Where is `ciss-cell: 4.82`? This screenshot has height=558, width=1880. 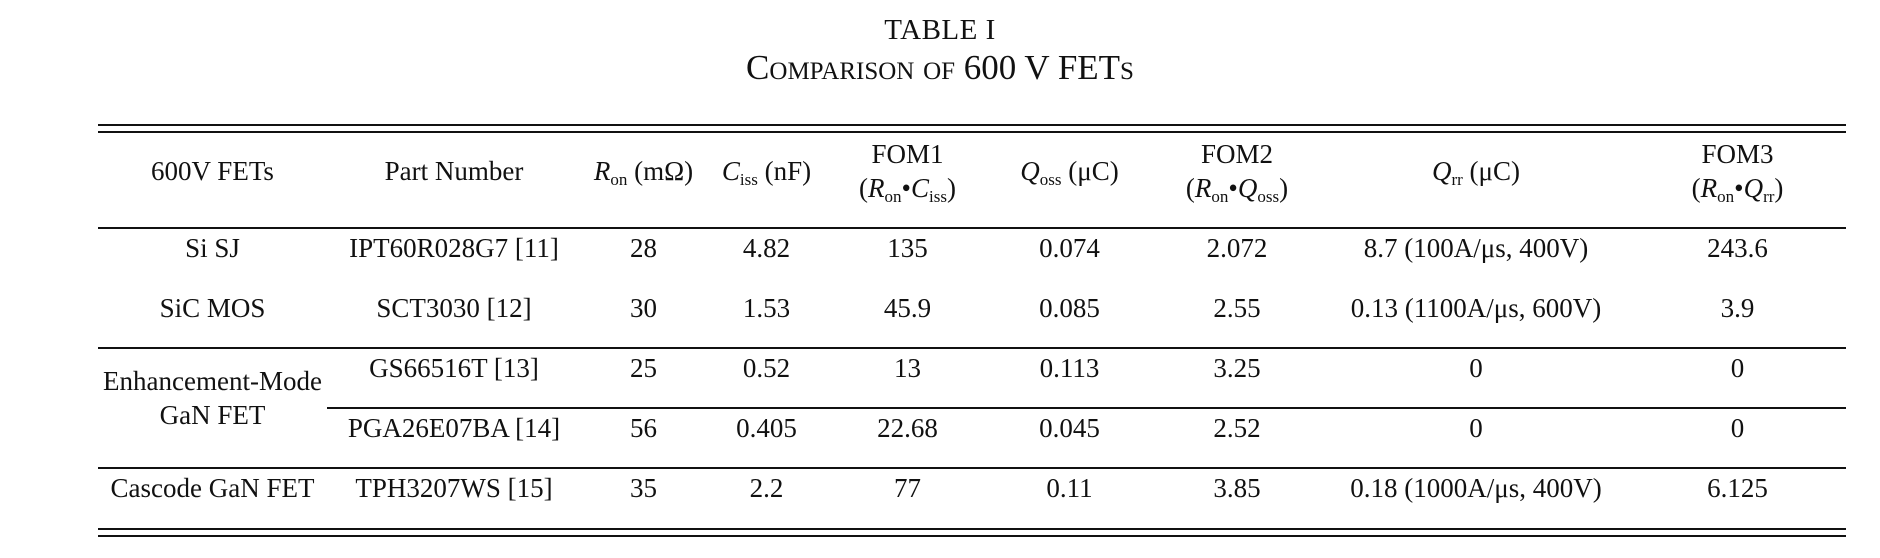
ciss-cell: 4.82 is located at coordinates (766, 247).